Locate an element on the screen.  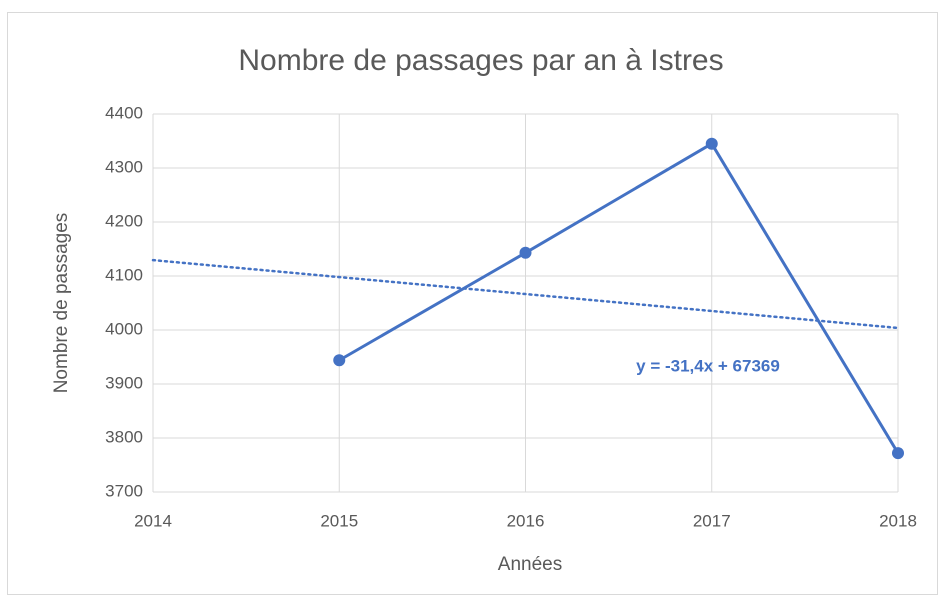
y-tick-label: 3700 is located at coordinates (124, 490).